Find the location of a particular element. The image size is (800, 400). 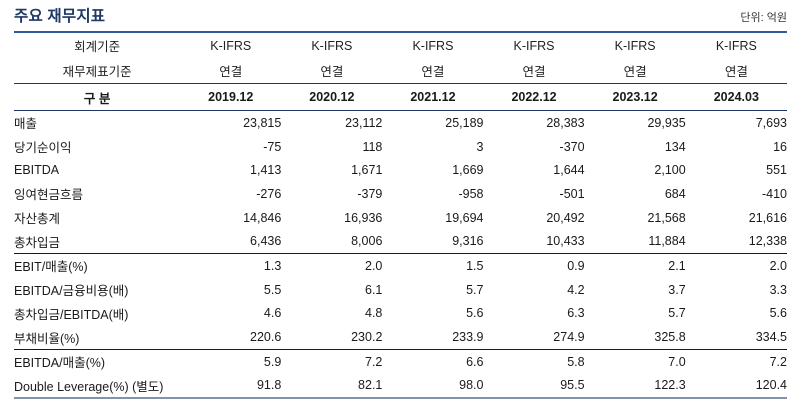

cell-value: 6,436 is located at coordinates (266, 241).